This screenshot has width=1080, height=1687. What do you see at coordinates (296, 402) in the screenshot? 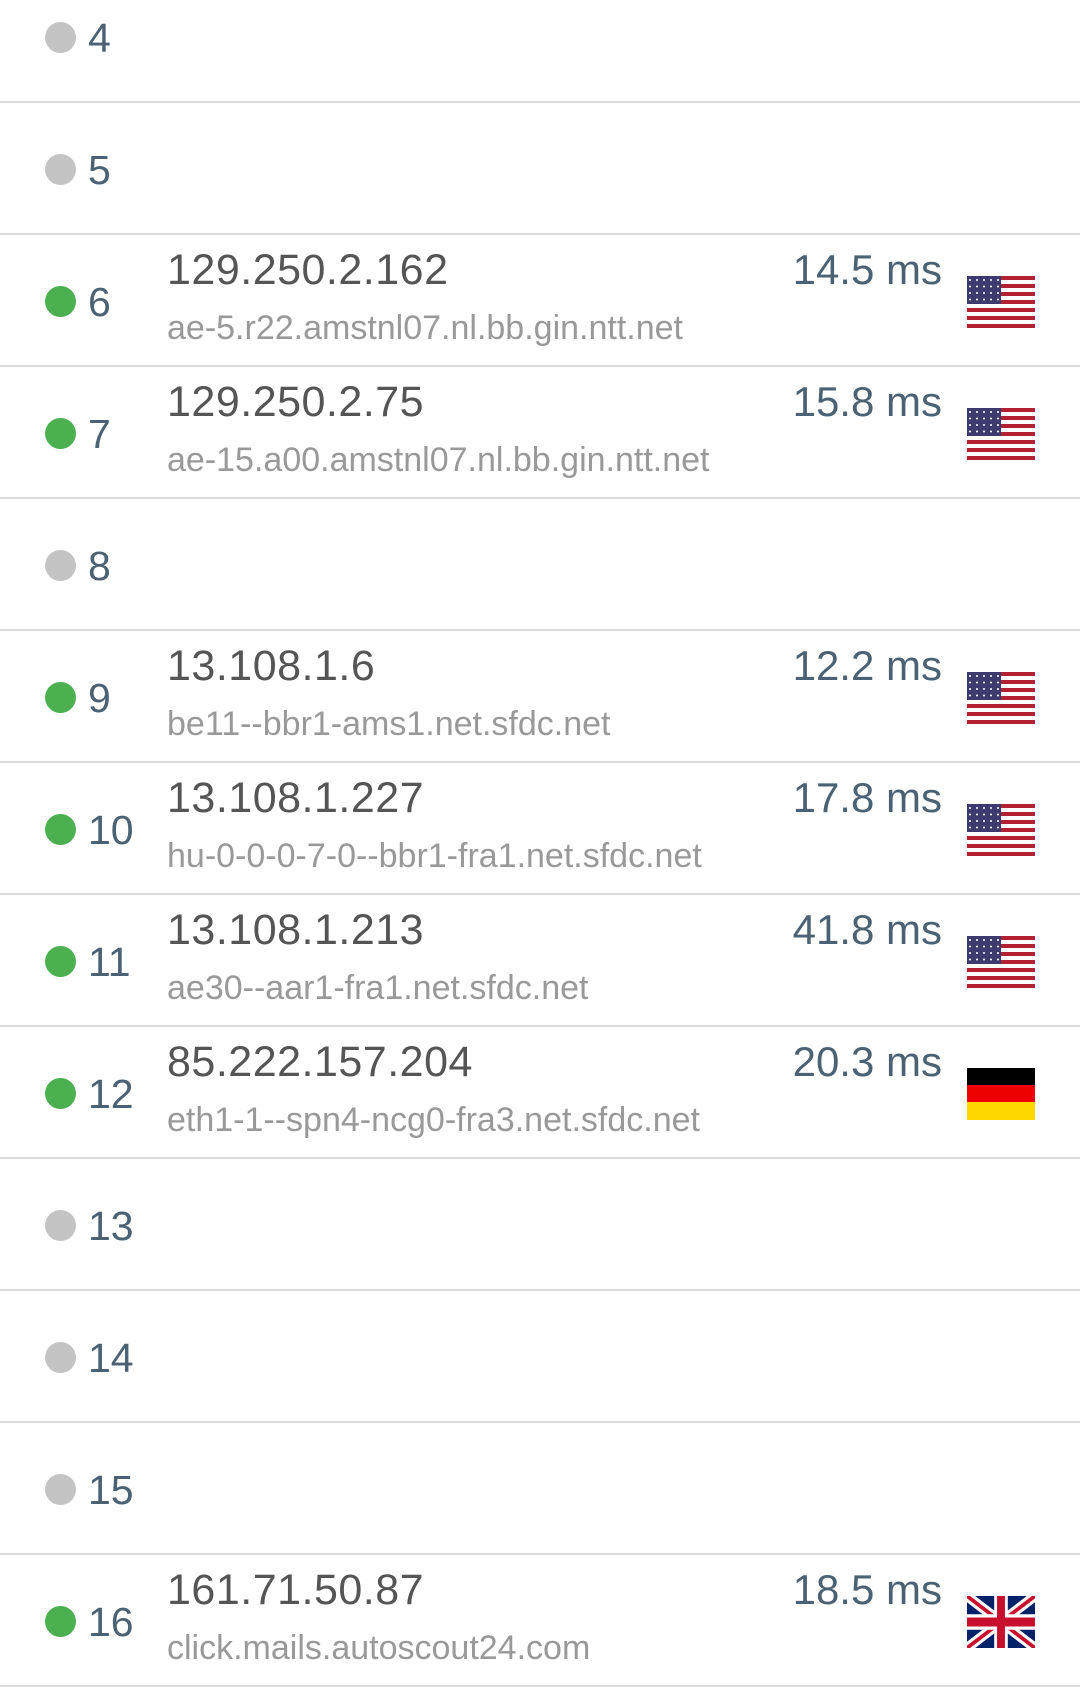
I see `hop-ip: 129.250.2.75` at bounding box center [296, 402].